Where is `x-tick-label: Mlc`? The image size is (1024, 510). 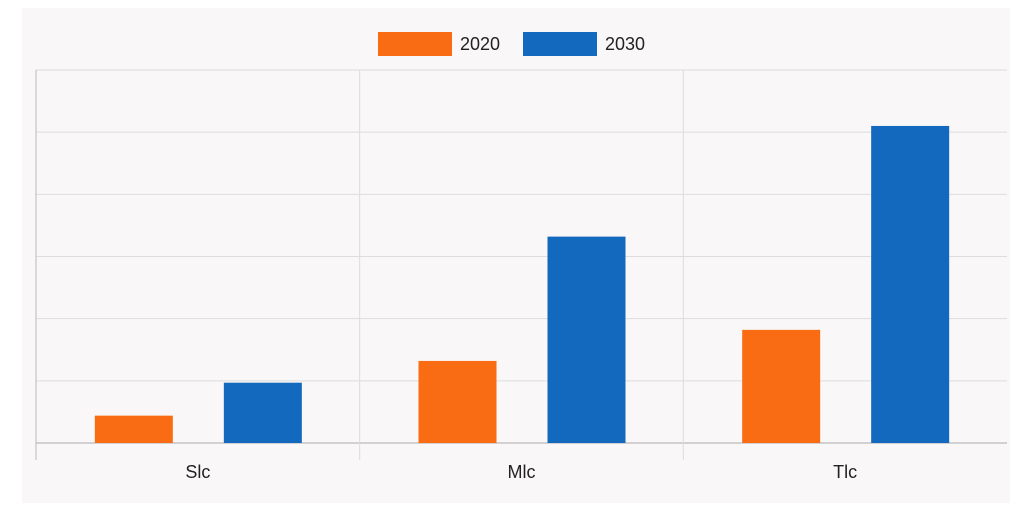 x-tick-label: Mlc is located at coordinates (522, 472).